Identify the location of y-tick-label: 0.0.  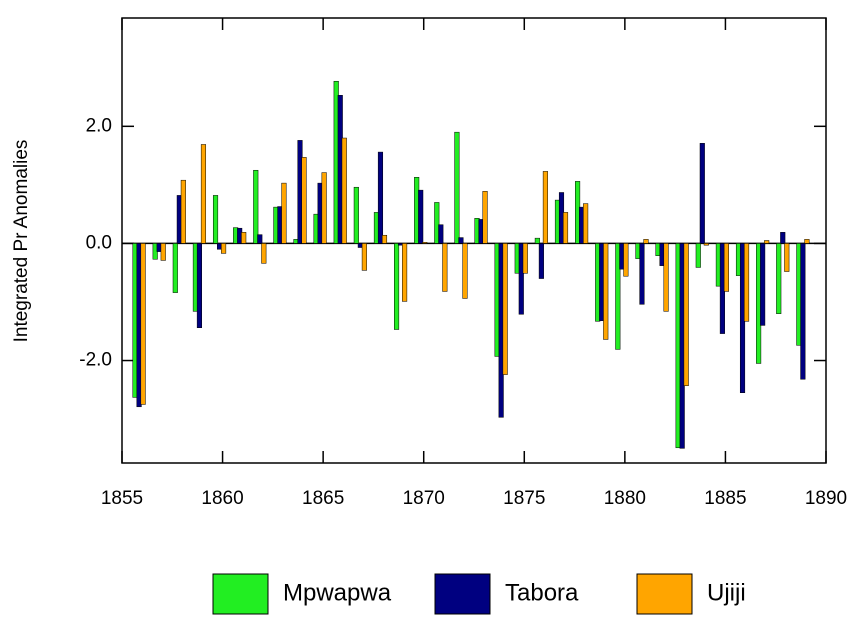
(99, 242).